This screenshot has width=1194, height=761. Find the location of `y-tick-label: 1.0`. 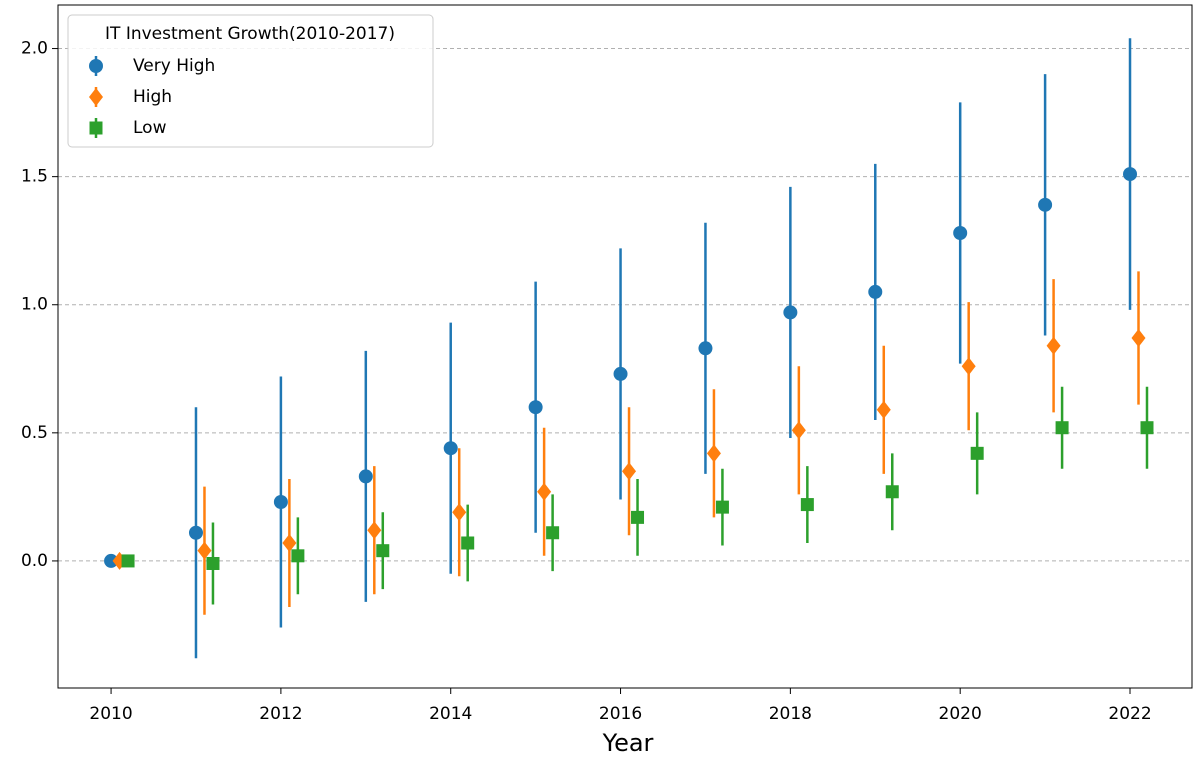

y-tick-label: 1.0 is located at coordinates (34, 305).